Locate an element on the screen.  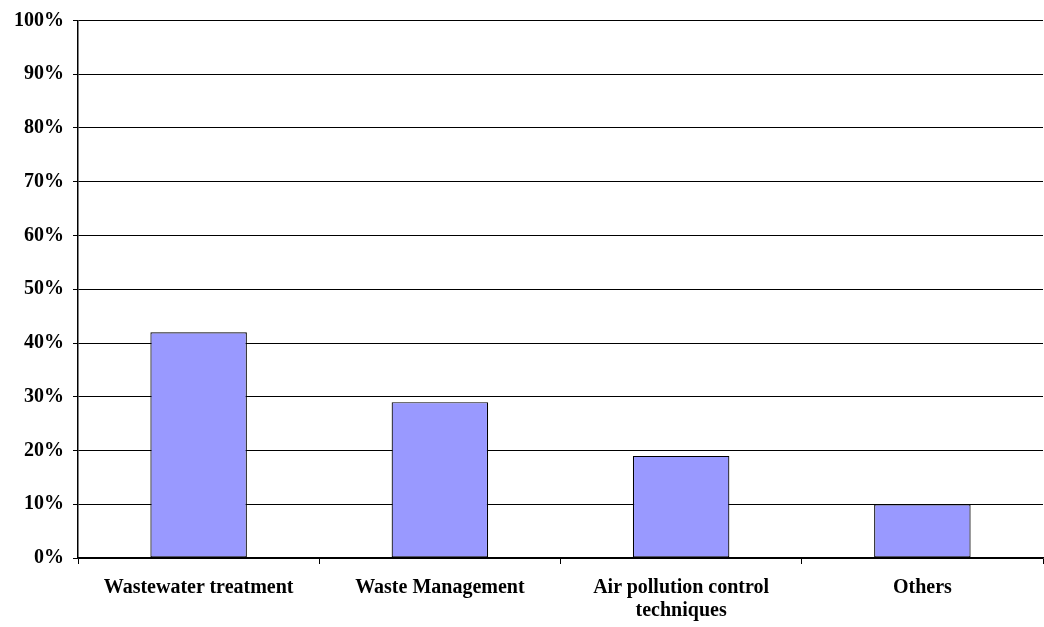
y-tick-label: 70% is located at coordinates (44, 179).